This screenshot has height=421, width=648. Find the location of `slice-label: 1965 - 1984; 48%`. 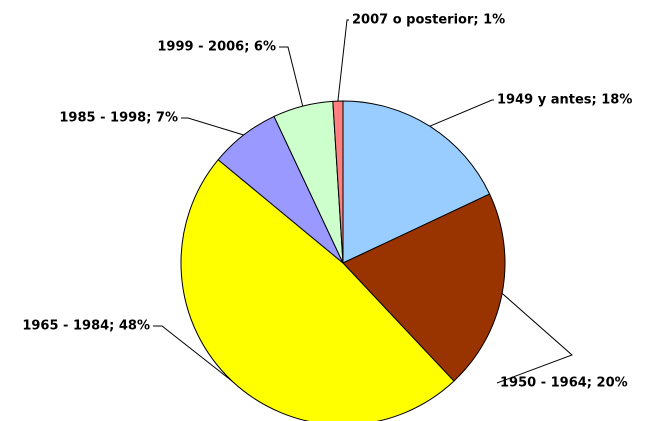

slice-label: 1965 - 1984; 48% is located at coordinates (86, 326).